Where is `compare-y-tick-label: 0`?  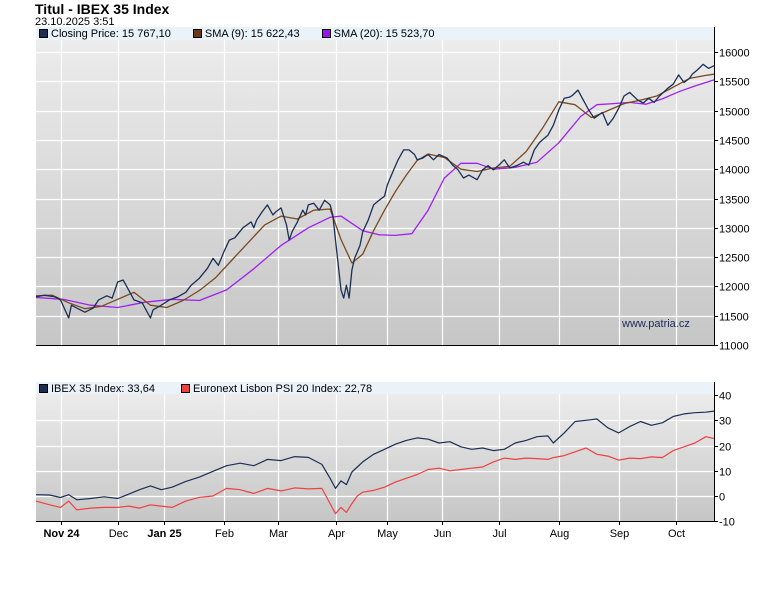
compare-y-tick-label: 0 is located at coordinates (722, 498).